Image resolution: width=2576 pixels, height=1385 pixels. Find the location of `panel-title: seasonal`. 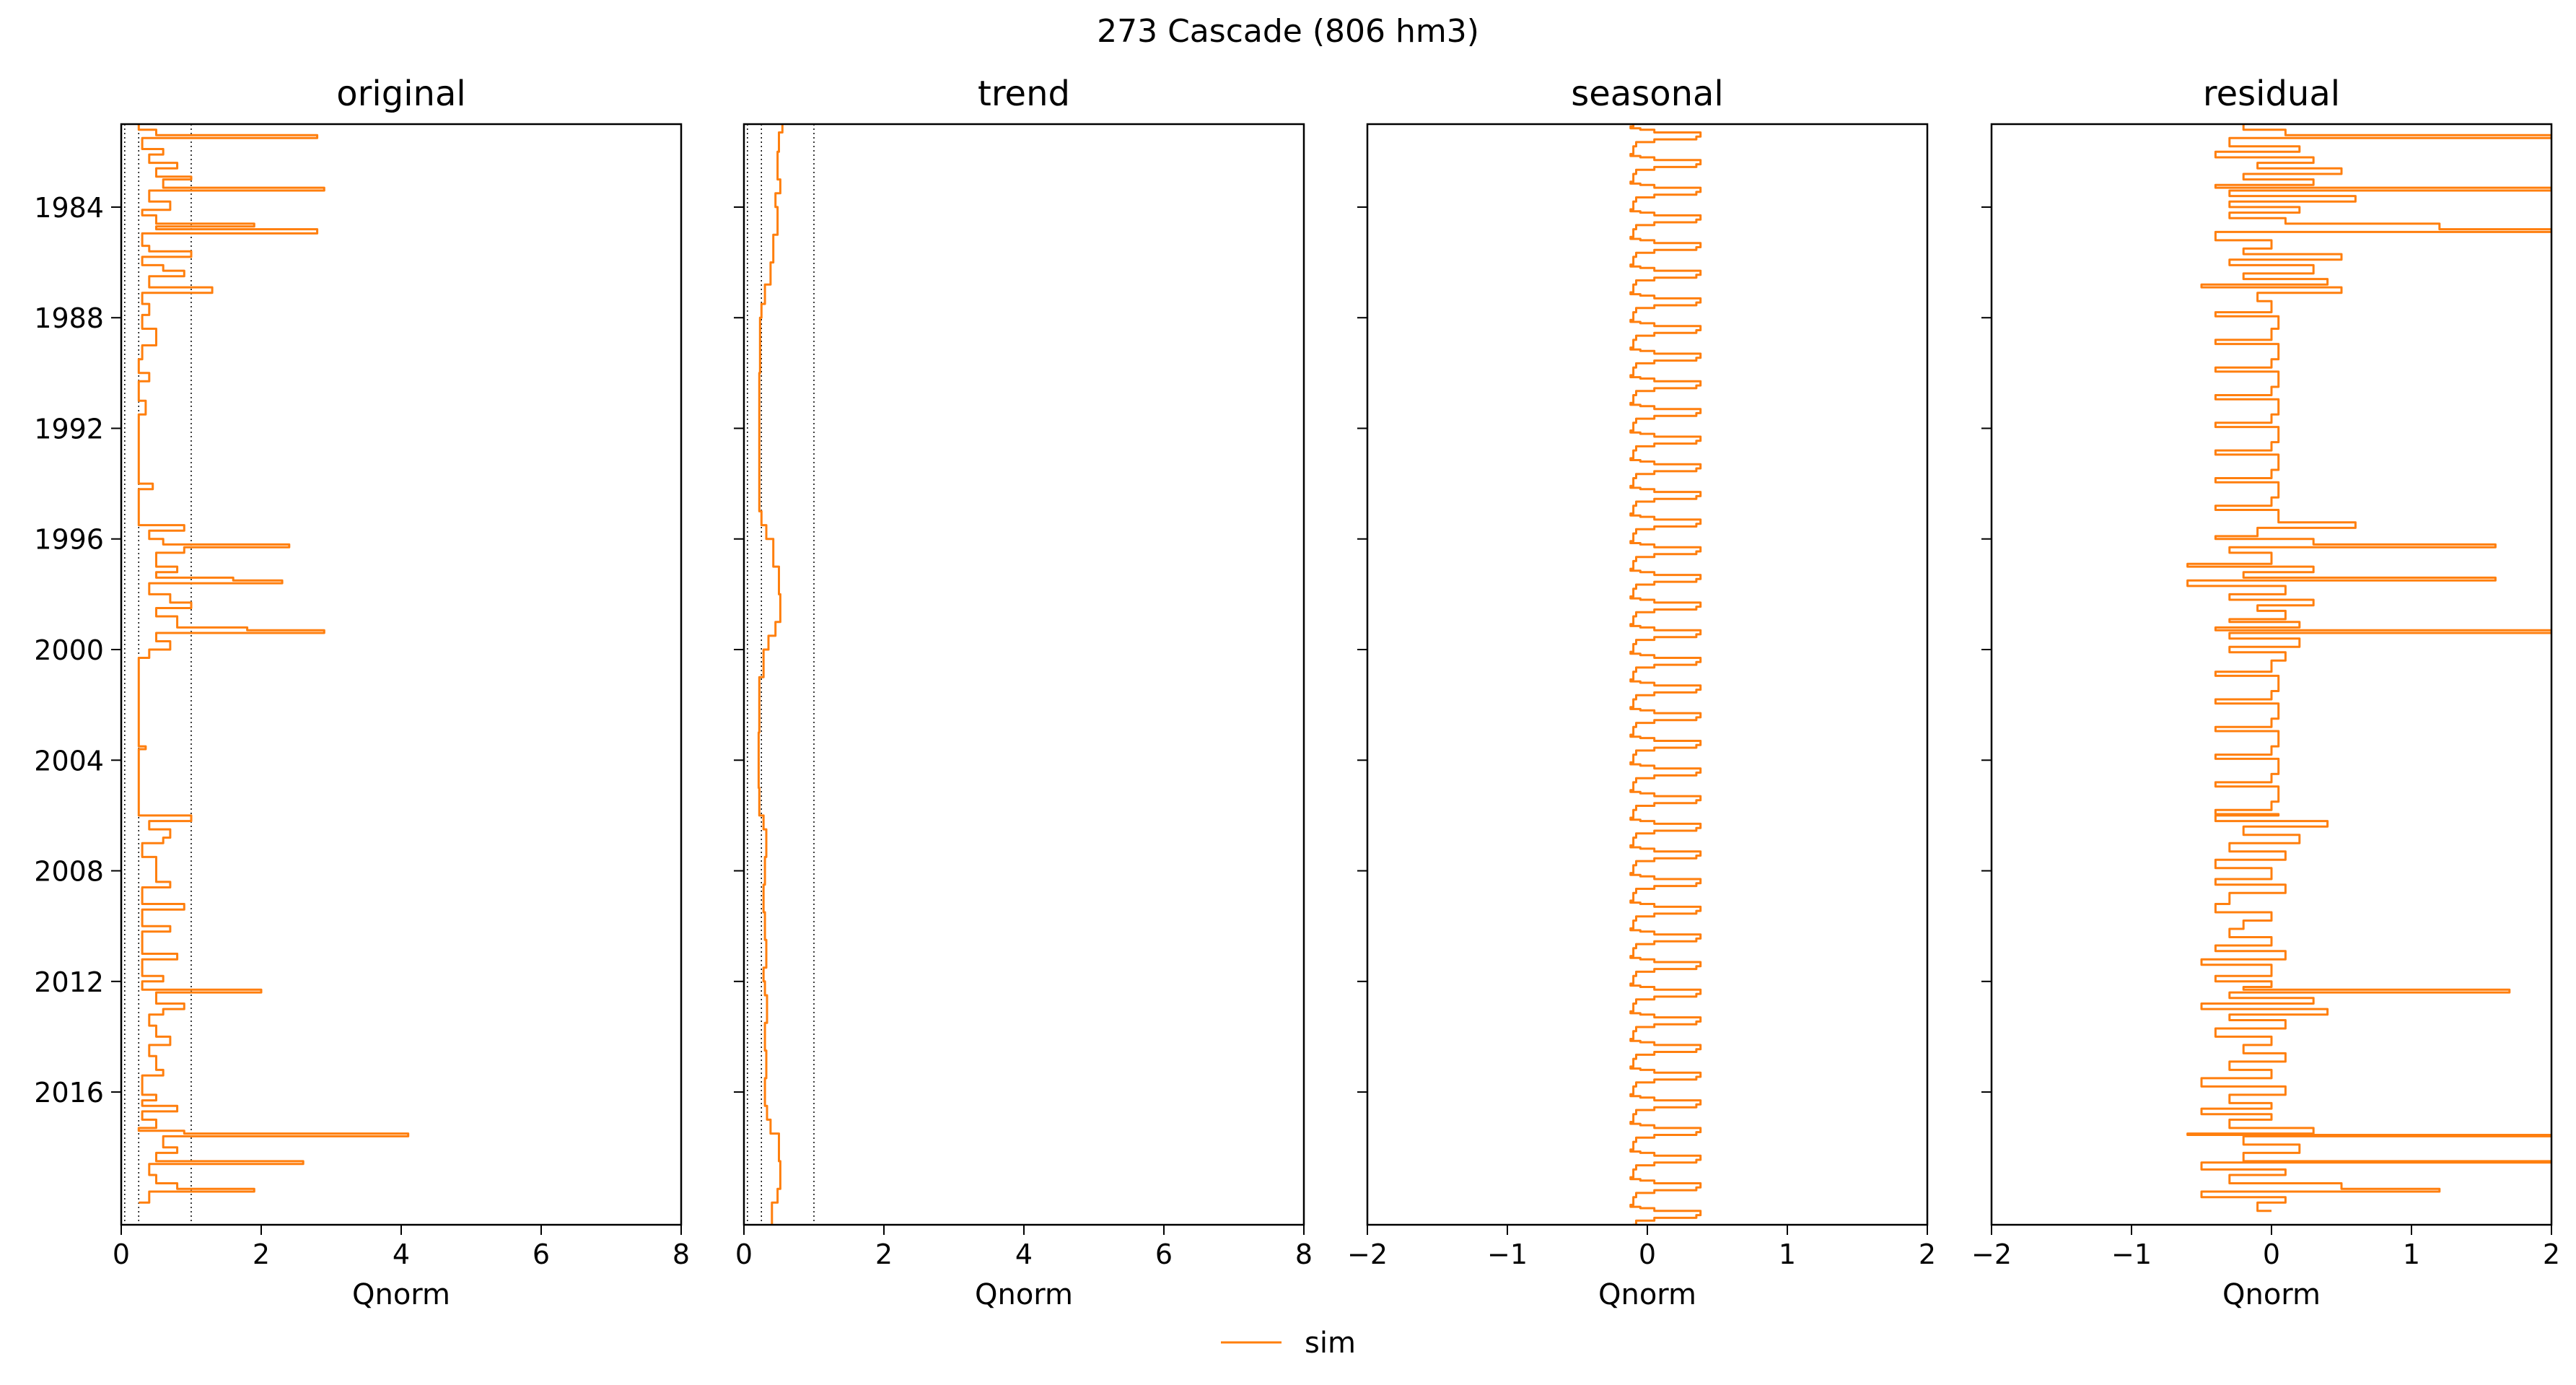

panel-title: seasonal is located at coordinates (1648, 94).